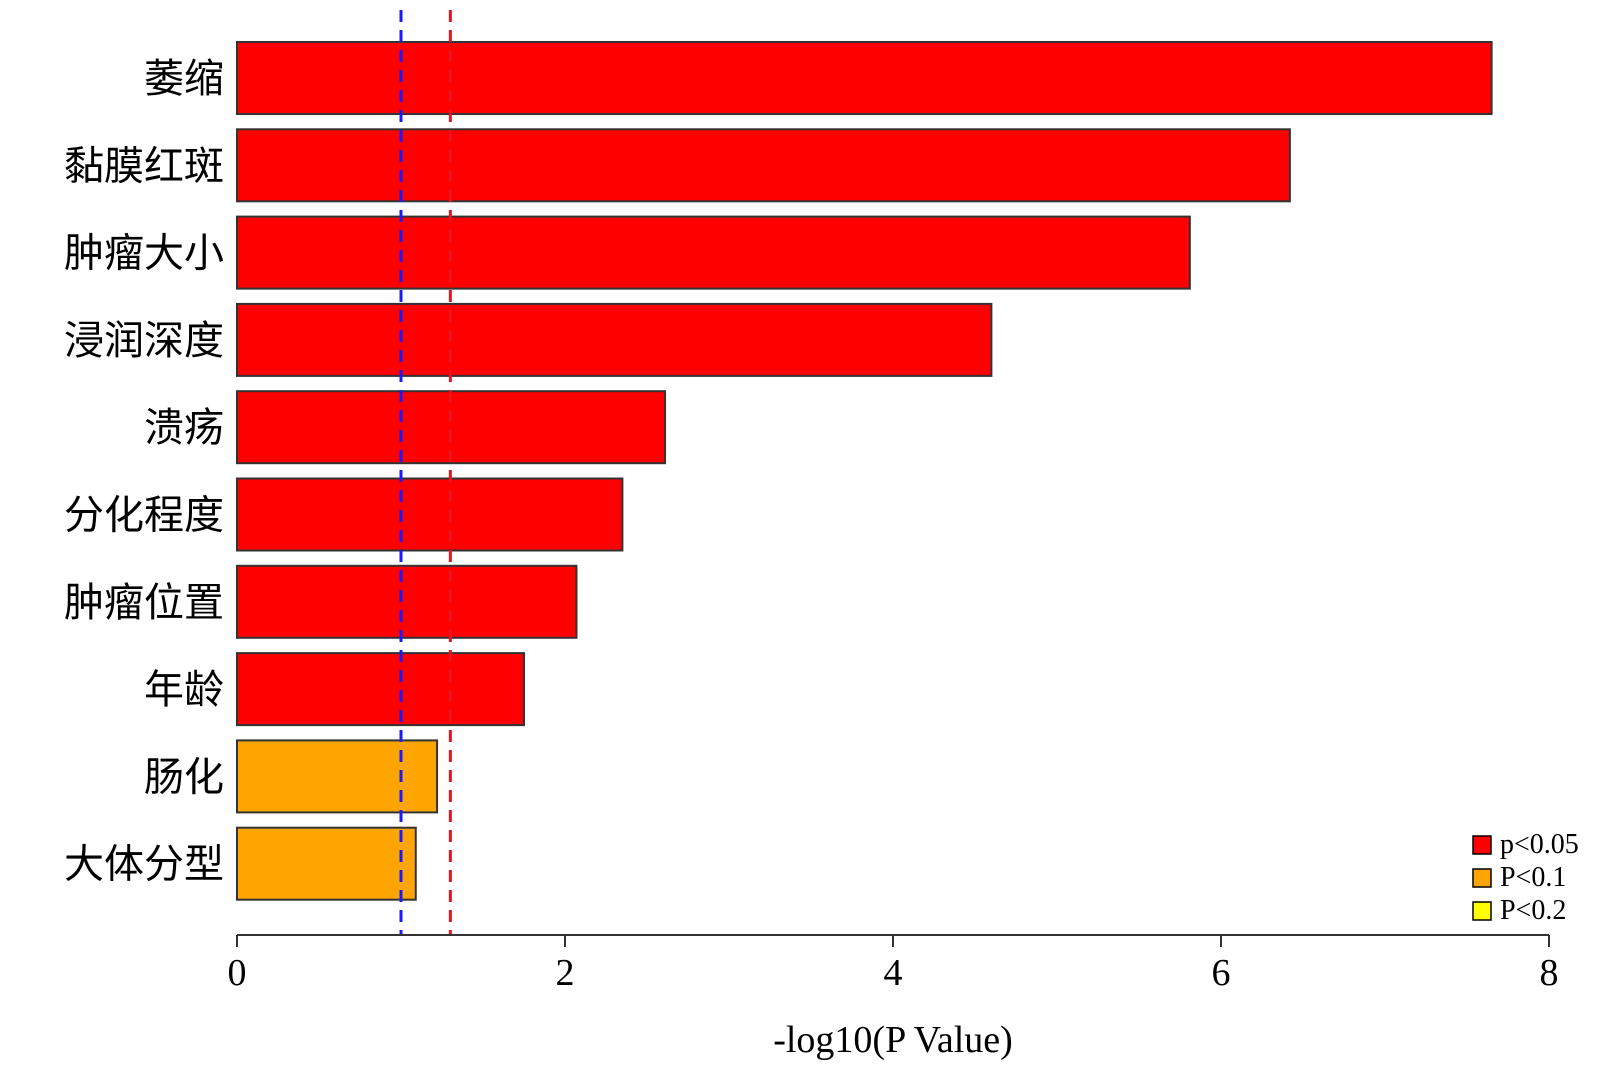 The width and height of the screenshot is (1600, 1066). What do you see at coordinates (184, 428) in the screenshot?
I see `category-label: 溃疡` at bounding box center [184, 428].